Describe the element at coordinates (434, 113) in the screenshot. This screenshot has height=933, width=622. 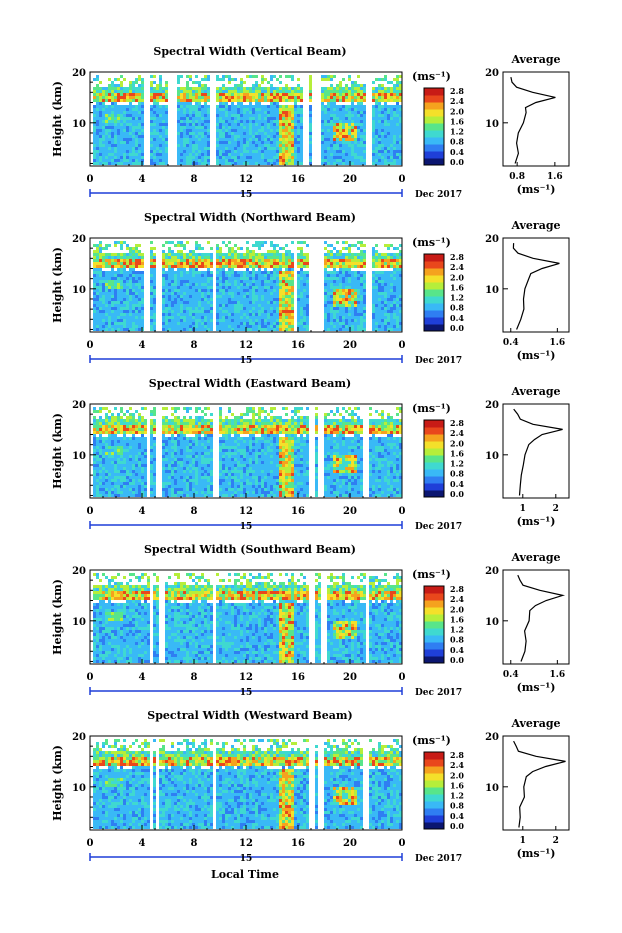
I see `colorbar-segment` at that location.